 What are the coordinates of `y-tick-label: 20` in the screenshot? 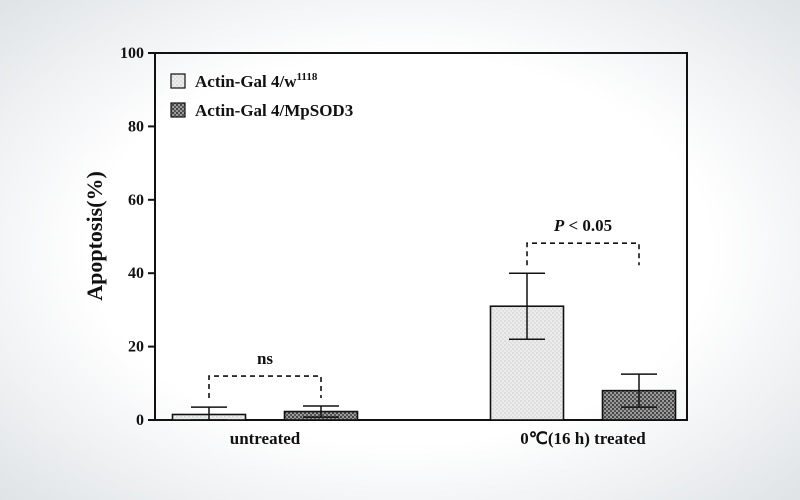 It's located at (136, 347).